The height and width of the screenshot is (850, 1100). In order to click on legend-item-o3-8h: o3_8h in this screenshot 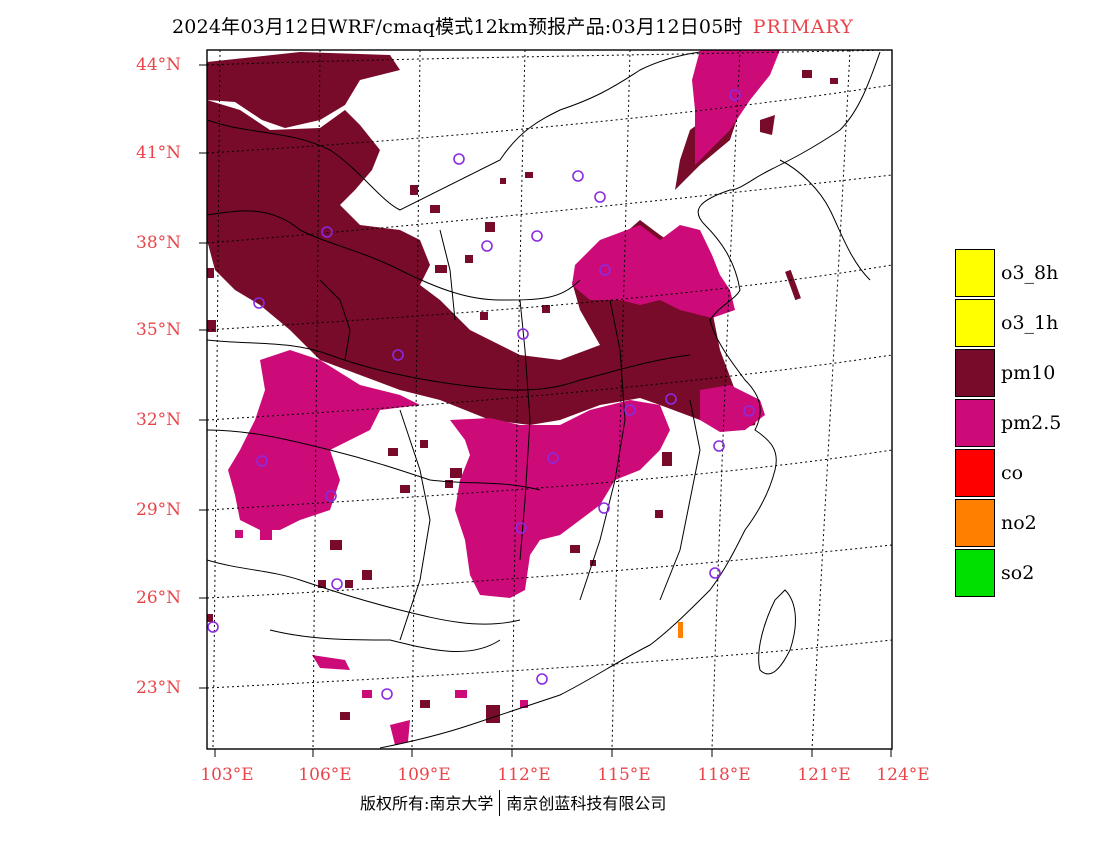, I will do `click(1015, 273)`.